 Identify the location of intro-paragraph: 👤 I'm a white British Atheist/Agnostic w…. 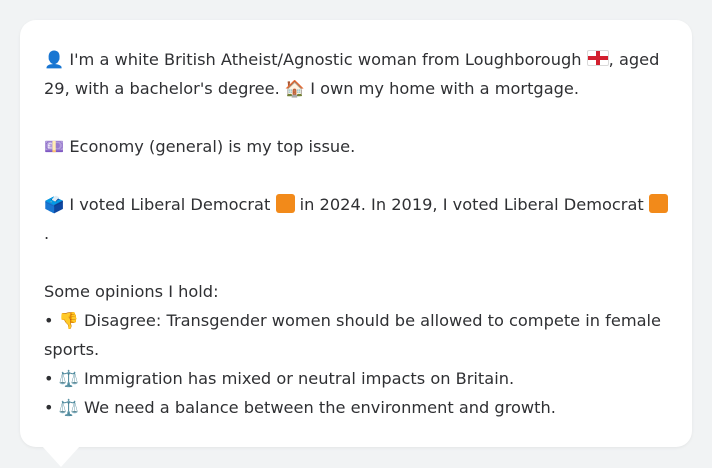
(356, 74).